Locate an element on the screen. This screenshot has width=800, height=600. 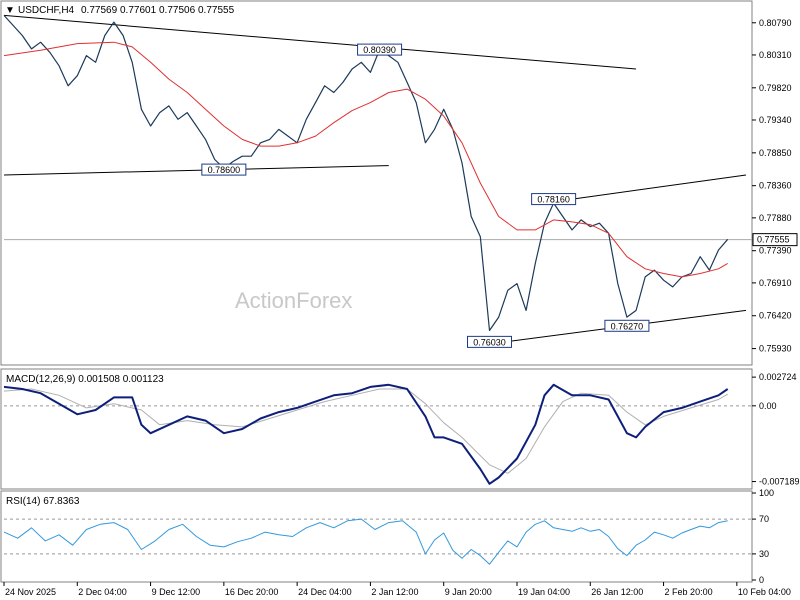
last-price-tag is located at coordinates (775, 240).